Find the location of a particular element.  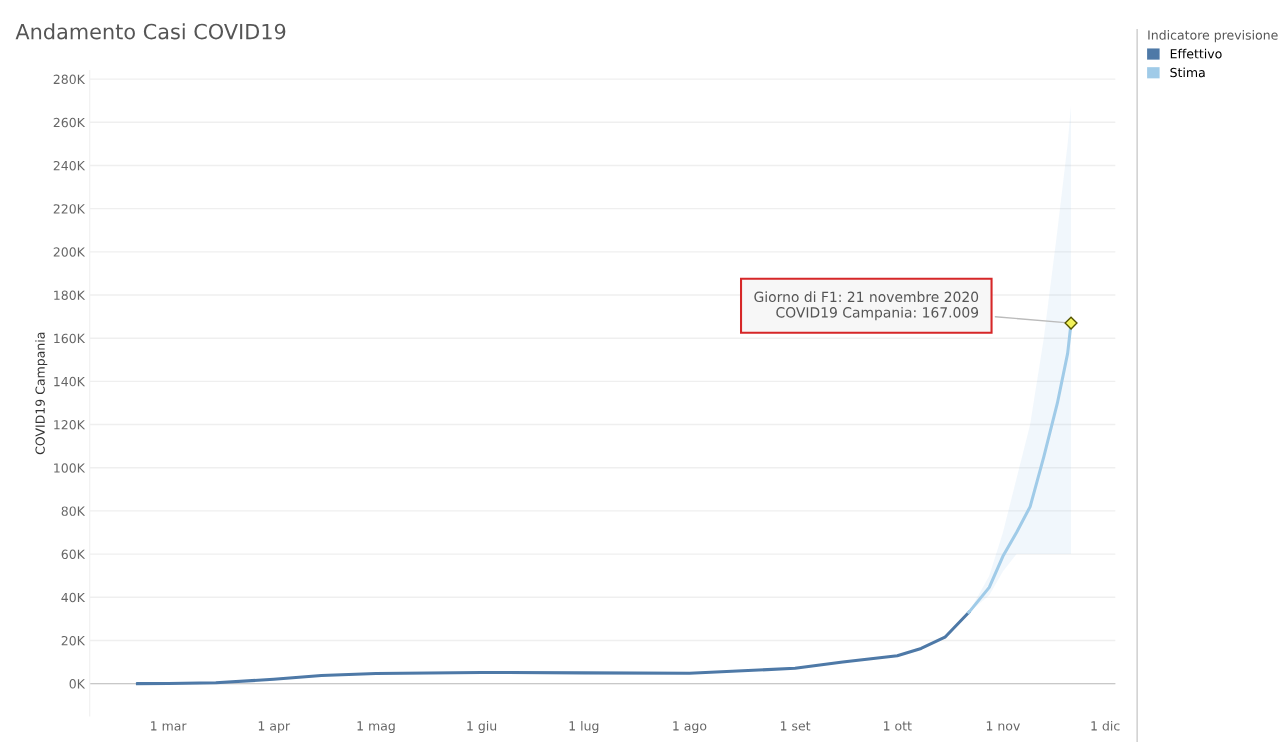

y-tick-label: 260K is located at coordinates (69, 122).